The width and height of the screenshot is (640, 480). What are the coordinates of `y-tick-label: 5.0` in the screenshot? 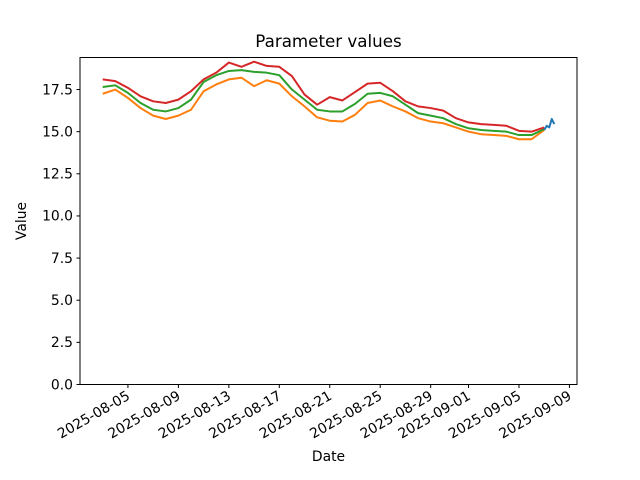 It's located at (62, 301).